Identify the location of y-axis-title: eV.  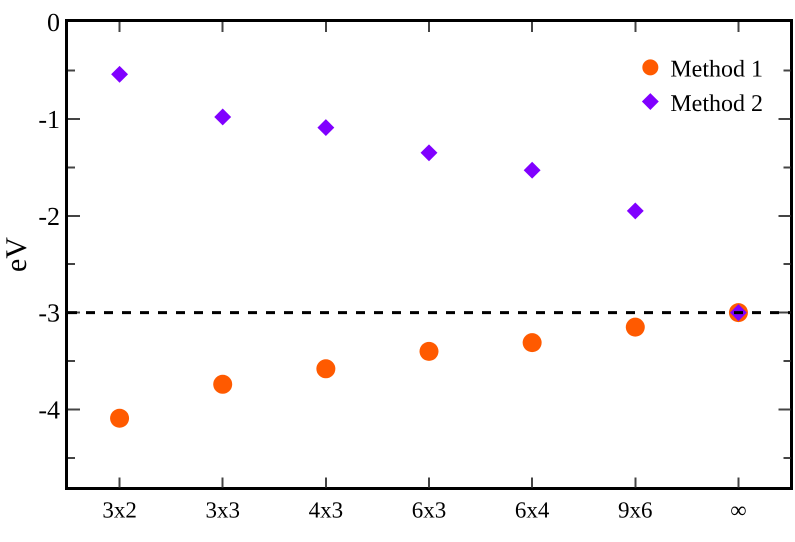
(16, 254).